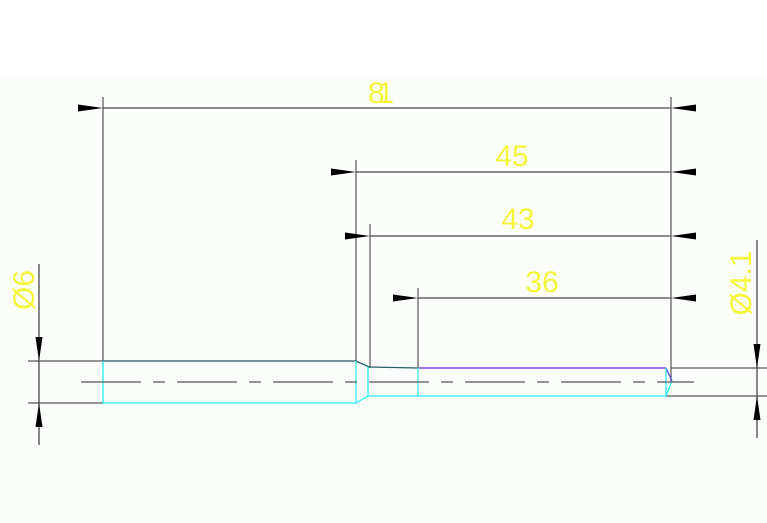 The image size is (767, 523). What do you see at coordinates (511, 156) in the screenshot?
I see `dim-text-45: 45` at bounding box center [511, 156].